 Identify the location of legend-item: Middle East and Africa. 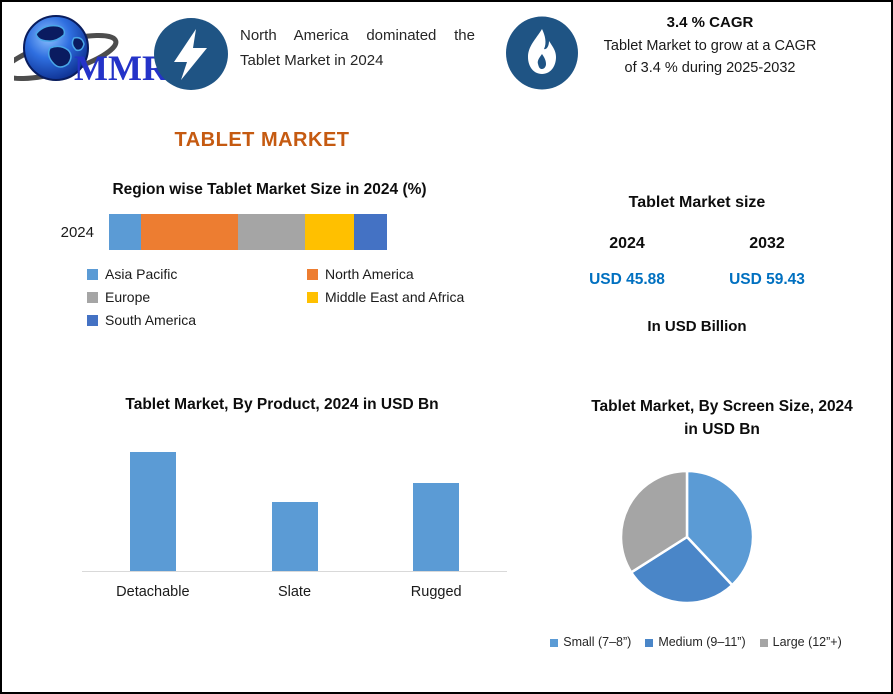
(402, 297).